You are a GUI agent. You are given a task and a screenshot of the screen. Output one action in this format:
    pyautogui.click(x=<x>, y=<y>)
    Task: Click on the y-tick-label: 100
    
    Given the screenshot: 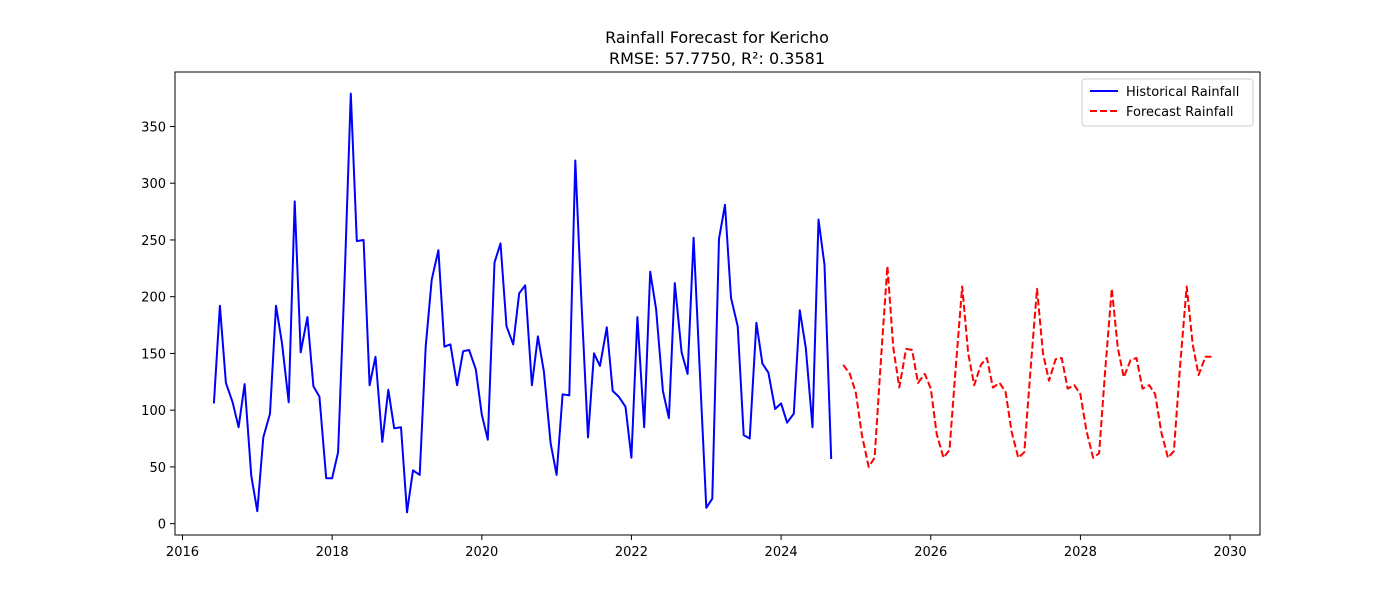 What is the action you would take?
    pyautogui.click(x=153, y=411)
    